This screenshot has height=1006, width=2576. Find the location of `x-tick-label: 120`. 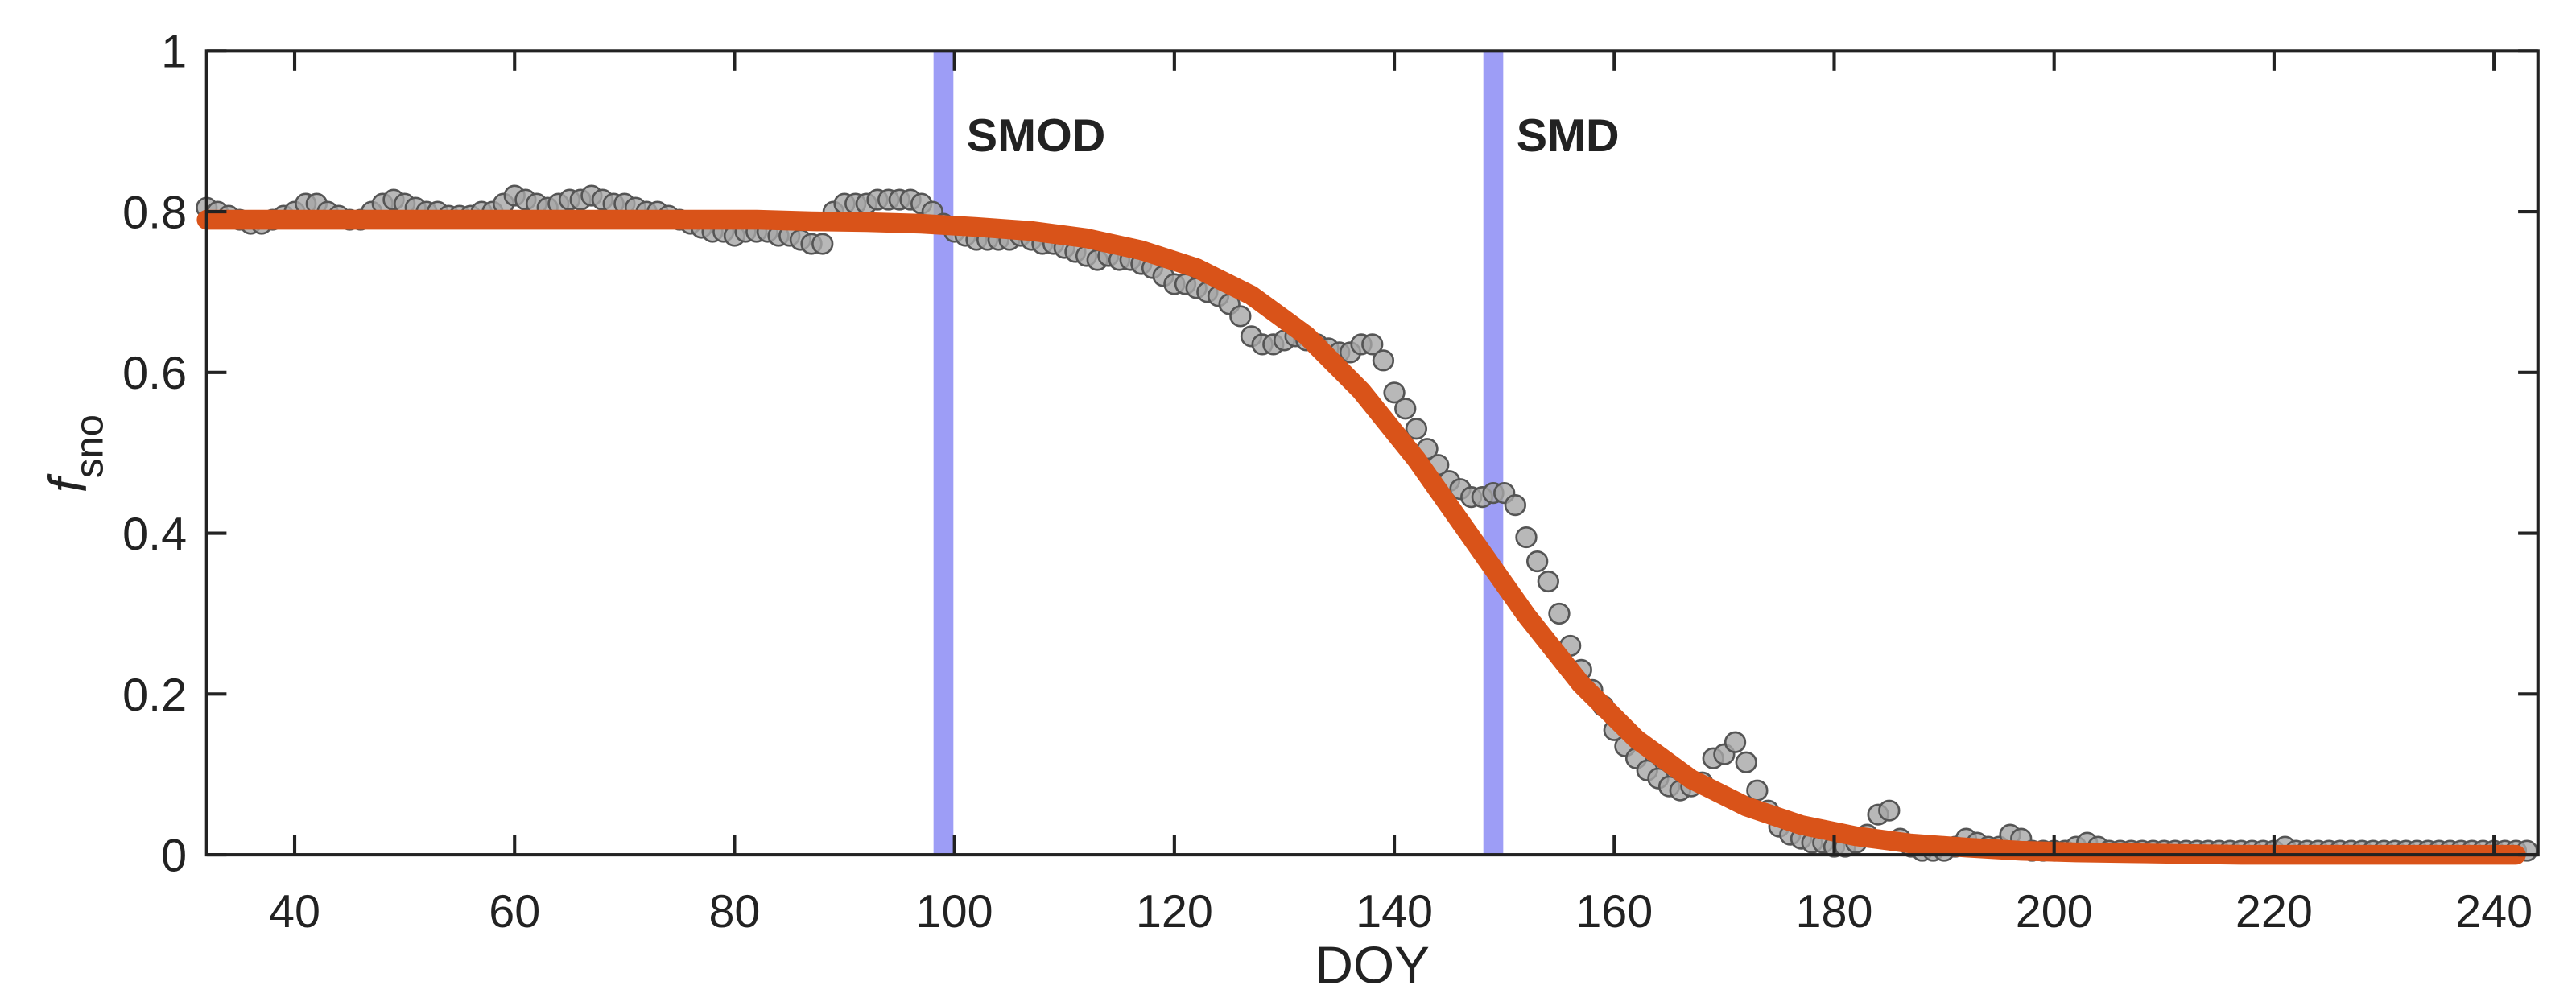

x-tick-label: 120 is located at coordinates (1174, 912).